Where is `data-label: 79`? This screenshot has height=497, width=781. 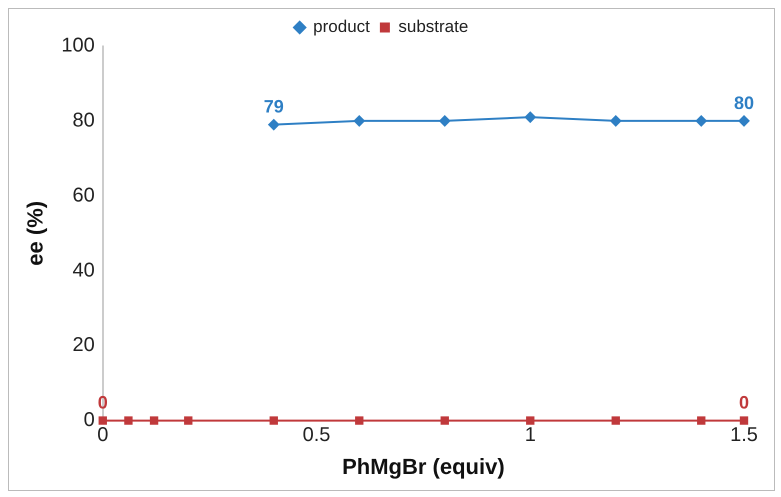 data-label: 79 is located at coordinates (274, 106).